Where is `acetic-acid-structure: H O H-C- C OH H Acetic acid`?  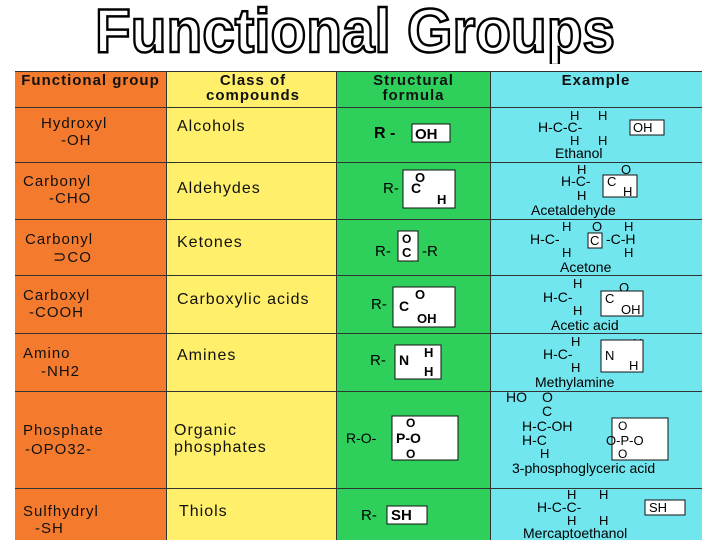
acetic-acid-structure: H O H-C- C OH H Acetic acid is located at coordinates (623, 308).